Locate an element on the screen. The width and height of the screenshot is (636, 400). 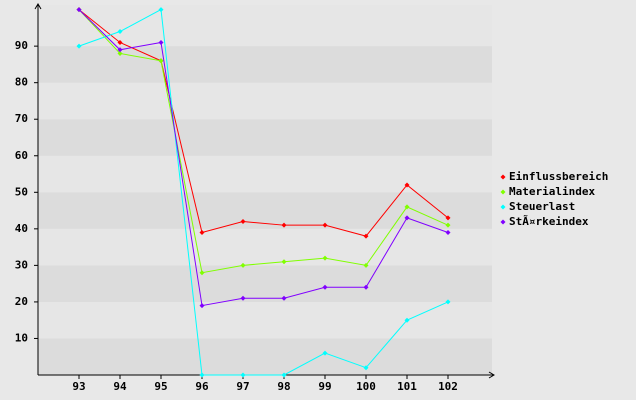
y-tick-label: 50 is located at coordinates (21, 191).